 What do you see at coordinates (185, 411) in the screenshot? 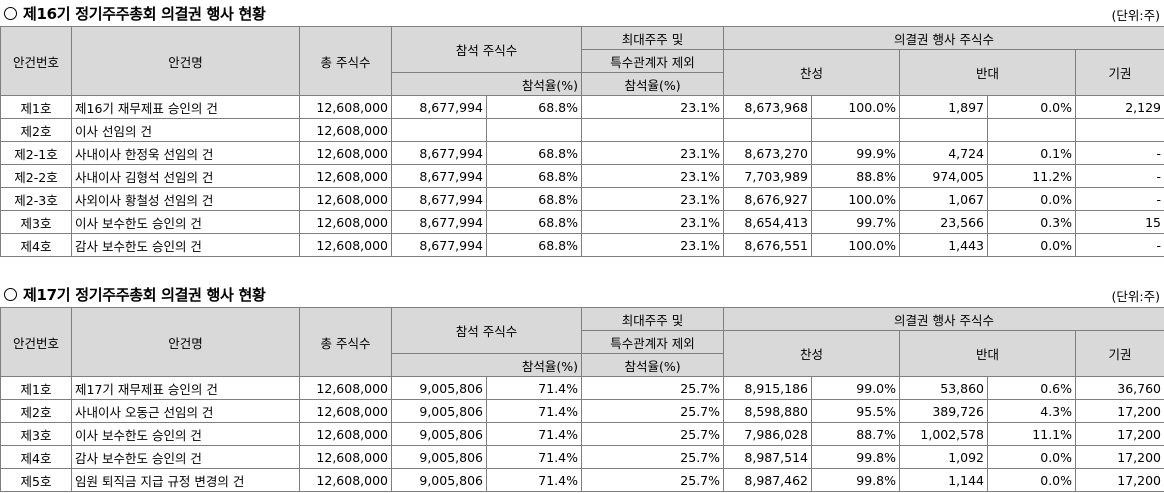
I see `agenda-name-cell: 사내이사 오동근 선임의 건` at bounding box center [185, 411].